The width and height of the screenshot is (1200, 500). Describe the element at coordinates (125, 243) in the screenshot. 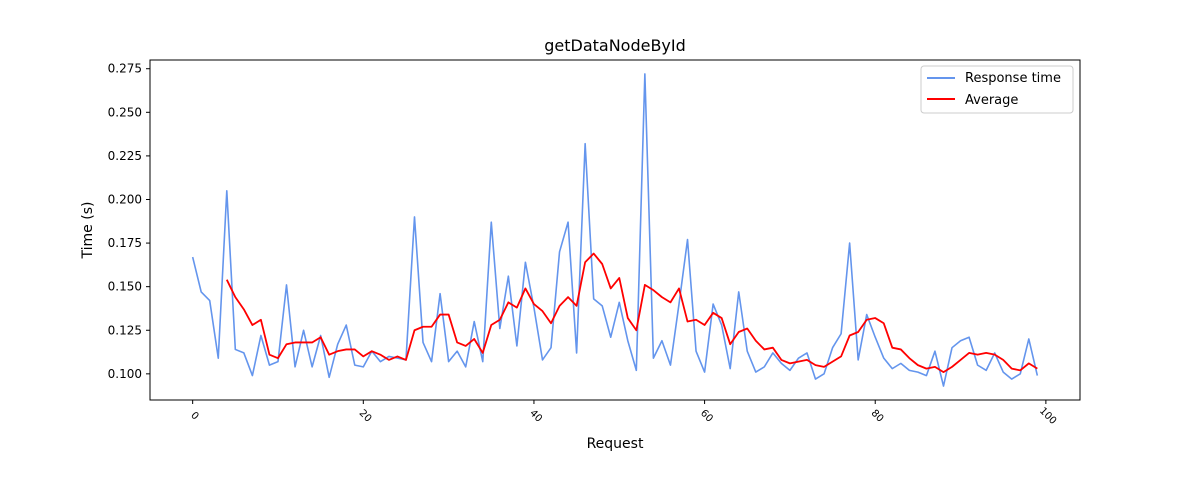

I see `y-tick-label: 0.175` at that location.